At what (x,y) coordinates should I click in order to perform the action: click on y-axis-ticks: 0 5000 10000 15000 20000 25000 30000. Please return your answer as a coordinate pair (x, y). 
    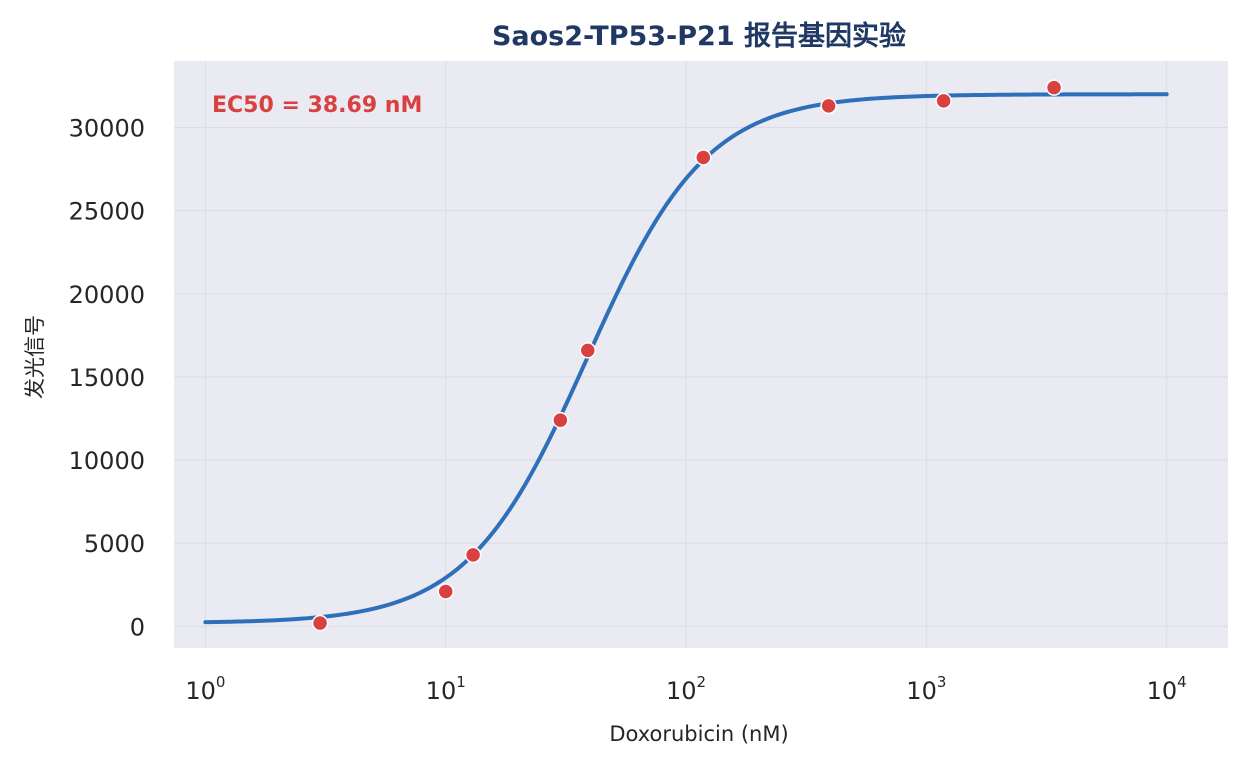
    Looking at the image, I should click on (107, 378).